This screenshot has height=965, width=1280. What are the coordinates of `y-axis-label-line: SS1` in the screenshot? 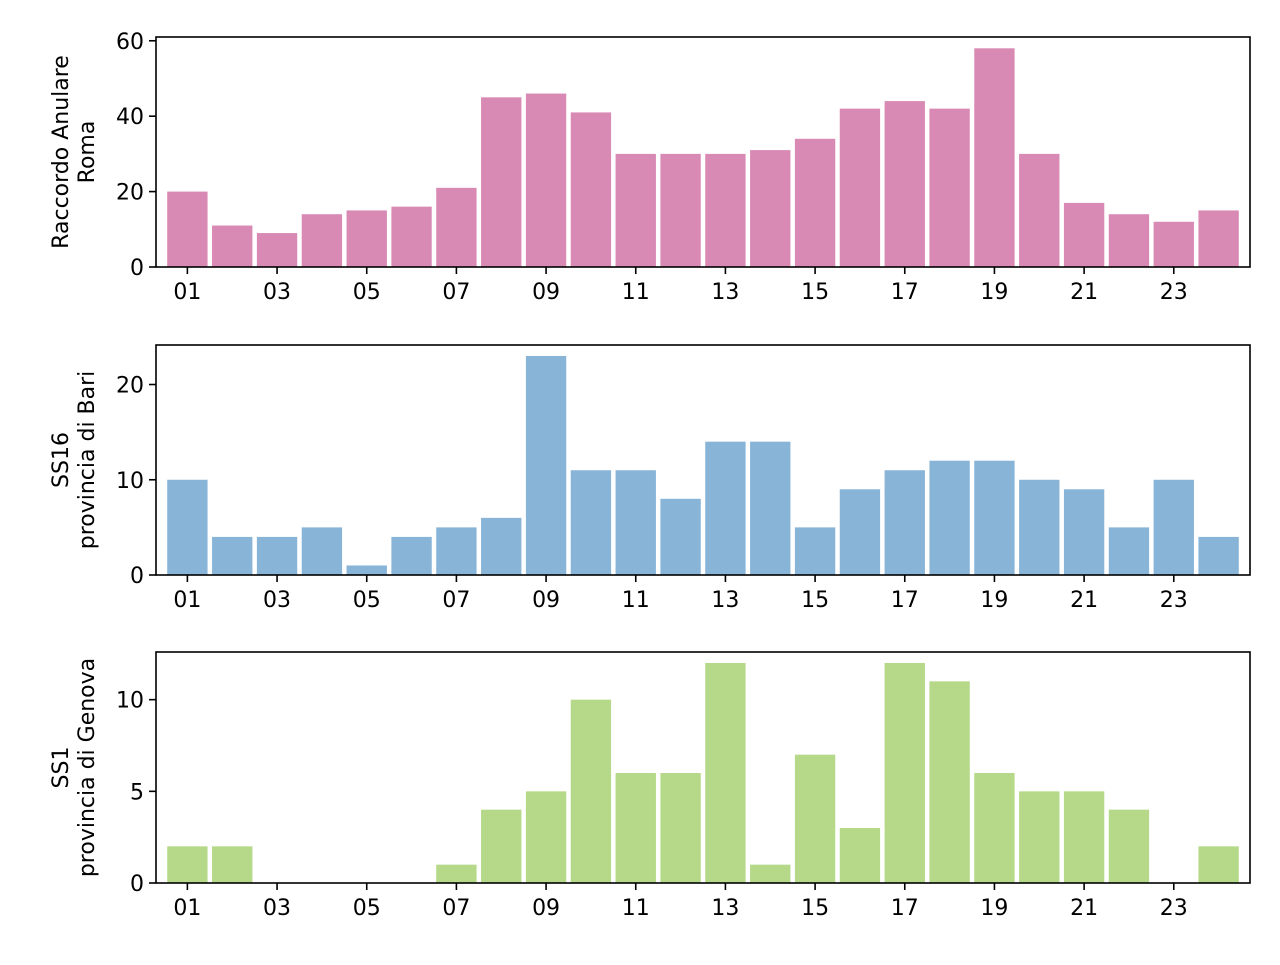 It's located at (61, 768).